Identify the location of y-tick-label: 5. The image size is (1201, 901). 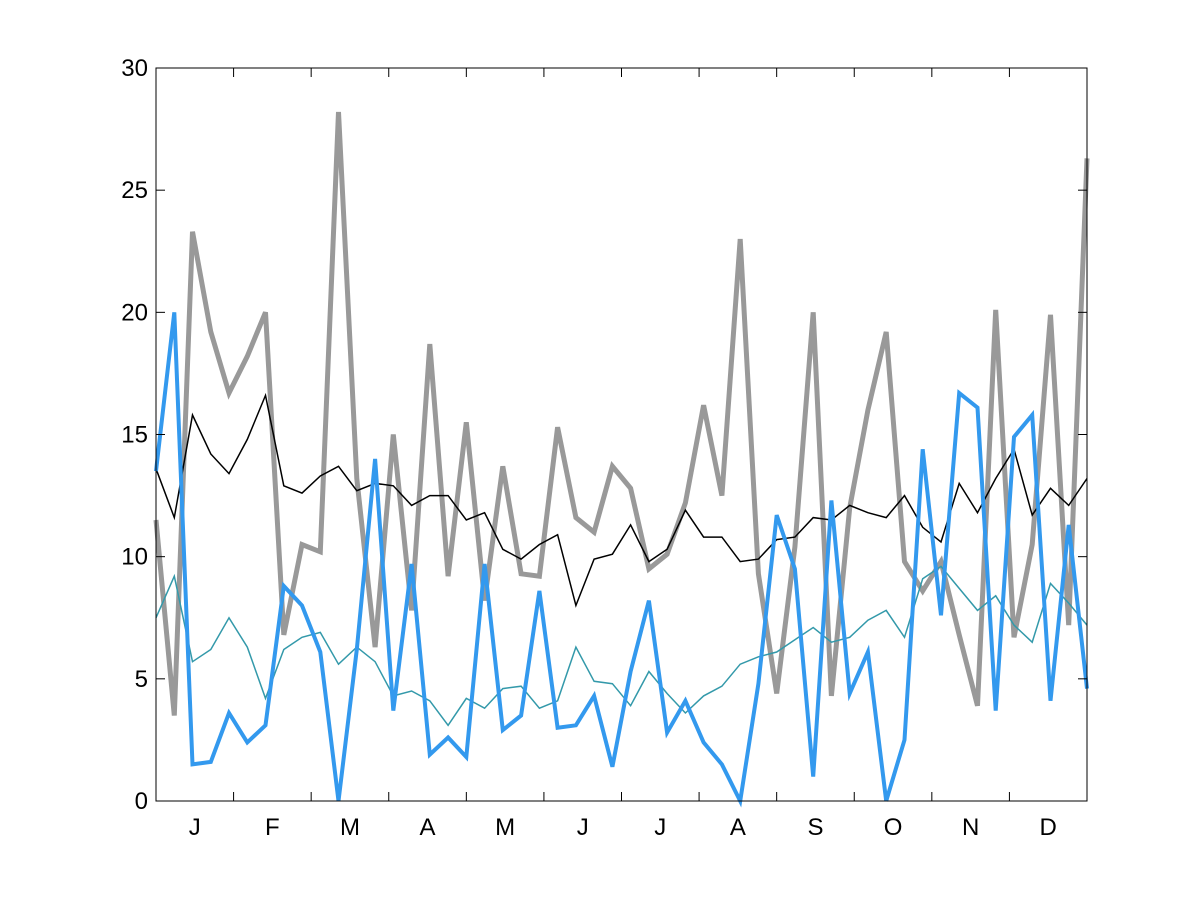
(141, 679).